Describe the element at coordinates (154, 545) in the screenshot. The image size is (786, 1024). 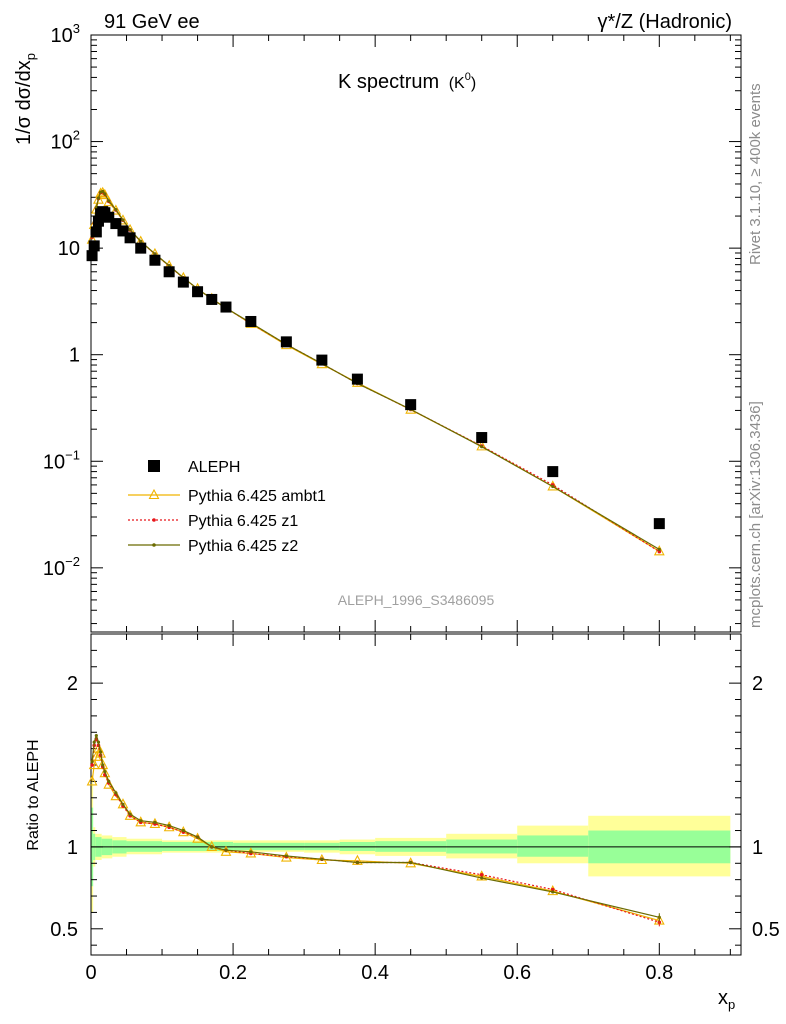
I see `legend-marker-z2` at that location.